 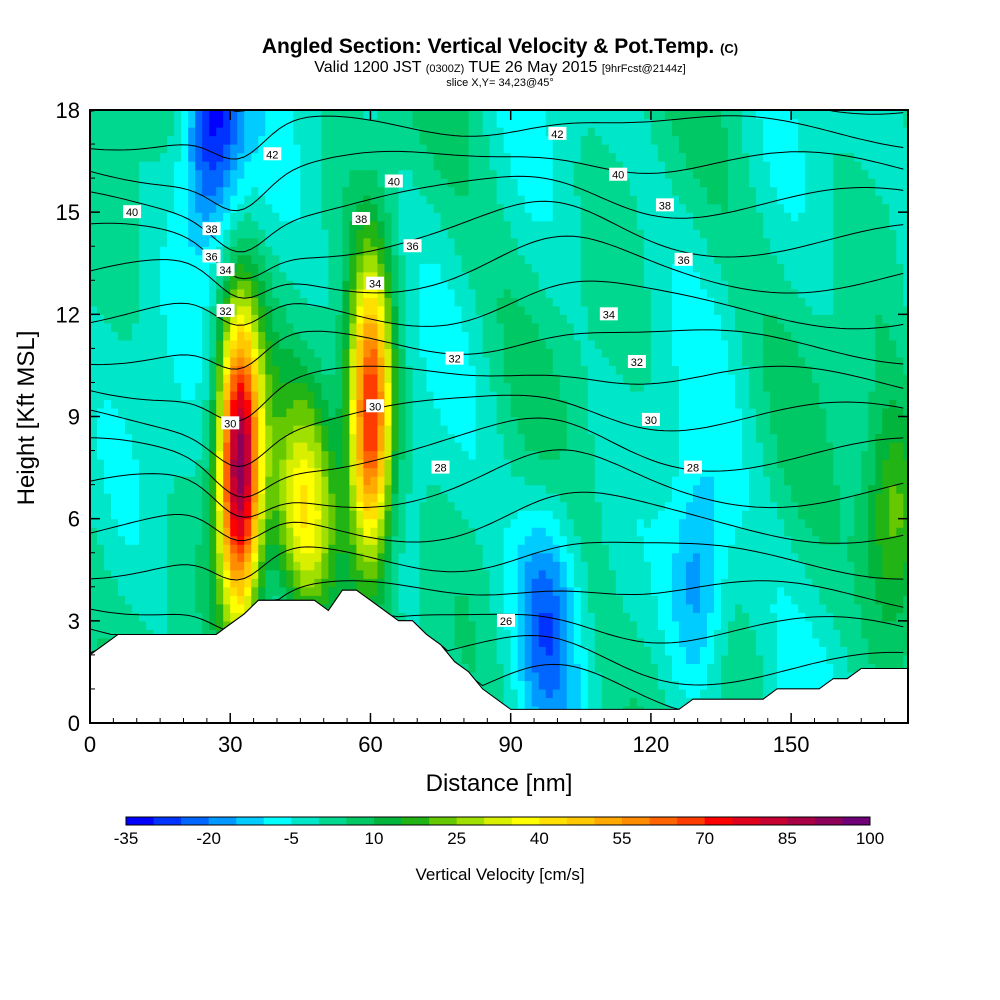 I want to click on x-tick-label: 60, so click(x=370, y=744).